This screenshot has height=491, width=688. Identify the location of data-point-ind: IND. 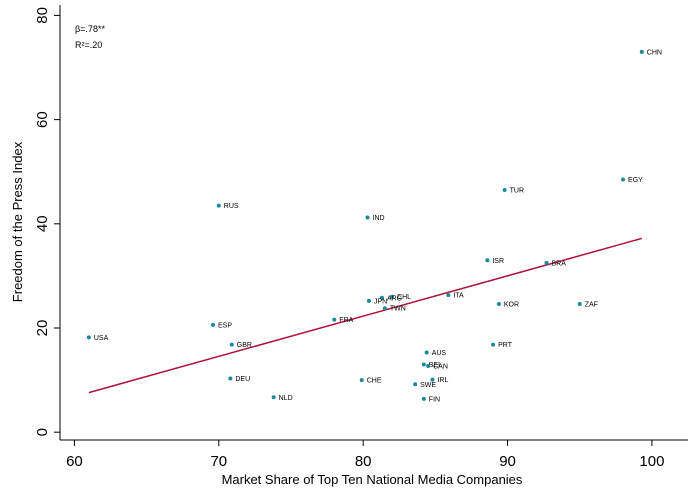
(375, 218).